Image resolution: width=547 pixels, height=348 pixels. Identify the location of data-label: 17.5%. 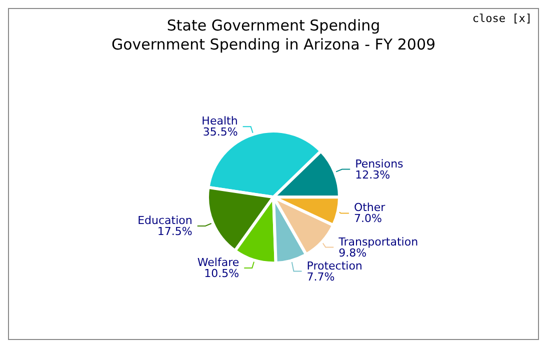
(174, 231).